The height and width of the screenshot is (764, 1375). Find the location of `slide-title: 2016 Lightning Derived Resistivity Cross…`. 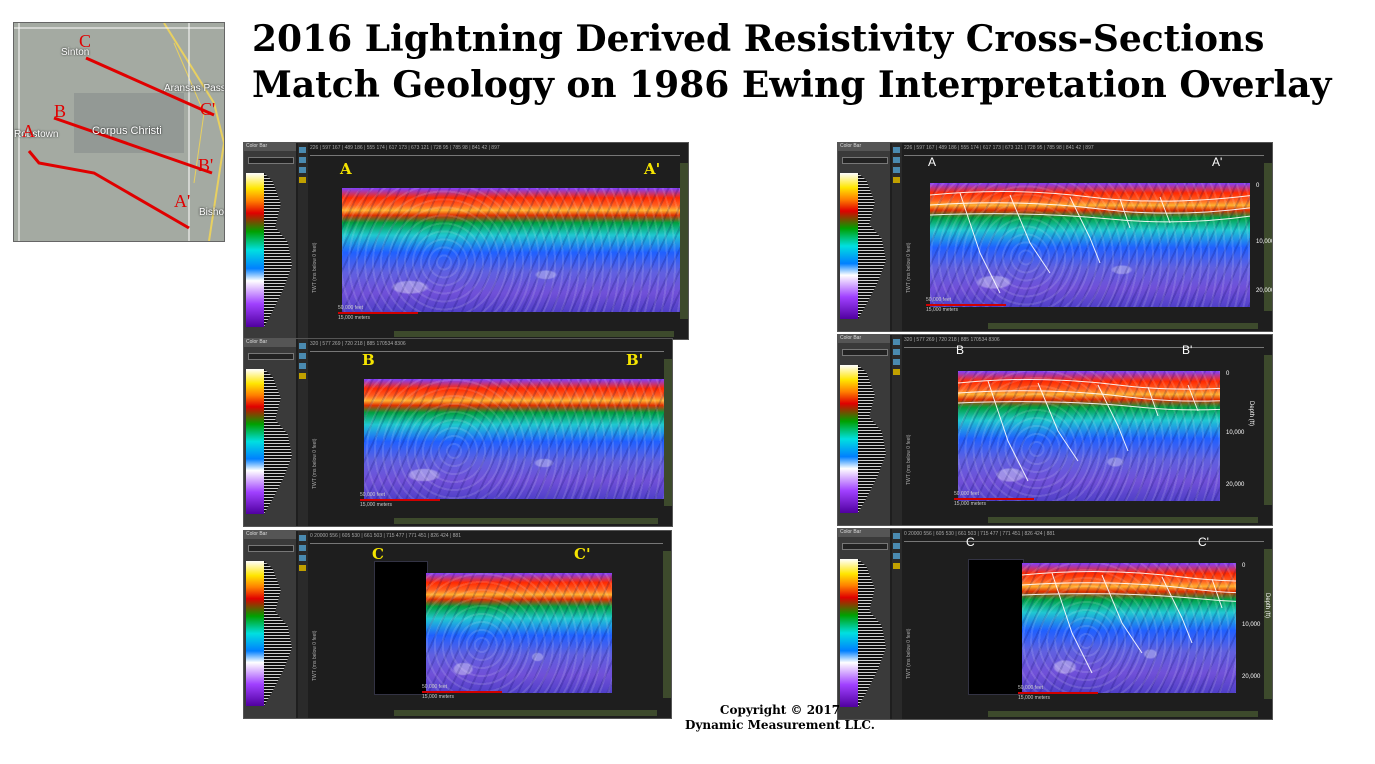

slide-title: 2016 Lightning Derived Resistivity Cross… is located at coordinates (809, 62).